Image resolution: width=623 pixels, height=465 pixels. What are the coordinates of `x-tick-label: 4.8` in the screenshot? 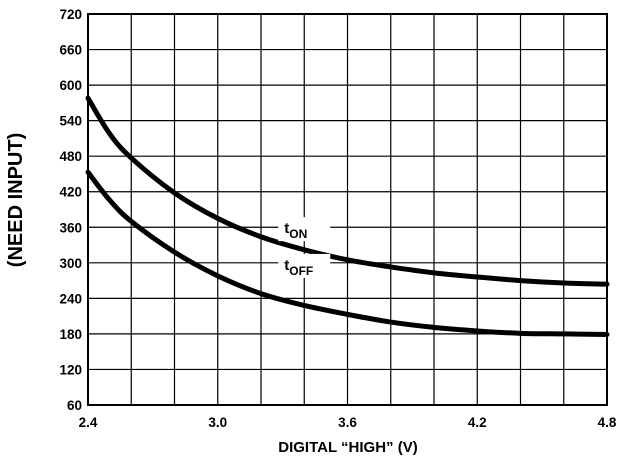 It's located at (607, 422).